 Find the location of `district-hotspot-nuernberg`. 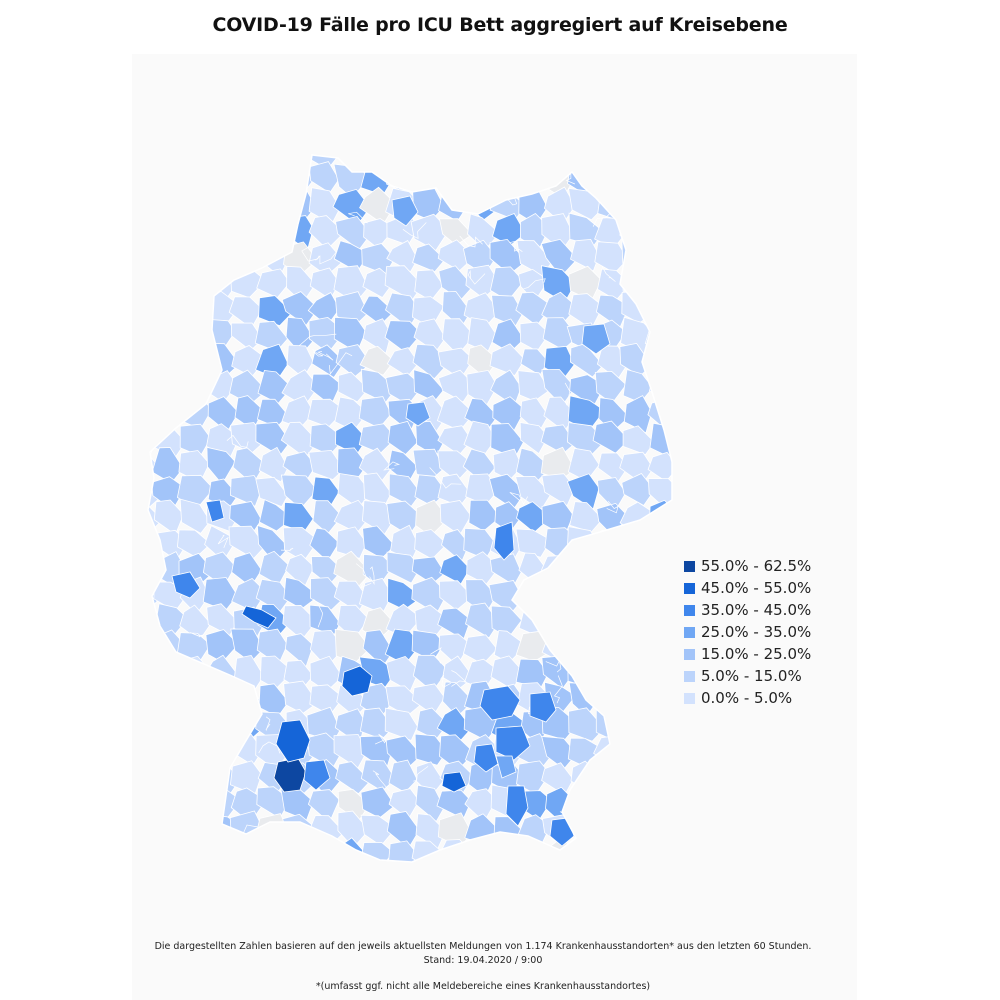

district-hotspot-nuernberg is located at coordinates (500, 703).